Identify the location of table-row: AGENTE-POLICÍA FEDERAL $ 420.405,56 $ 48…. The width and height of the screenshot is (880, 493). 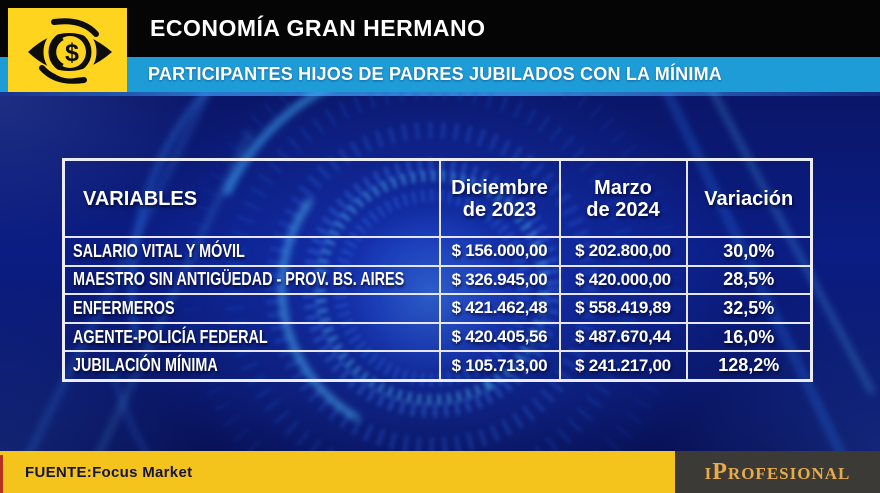
(437, 337).